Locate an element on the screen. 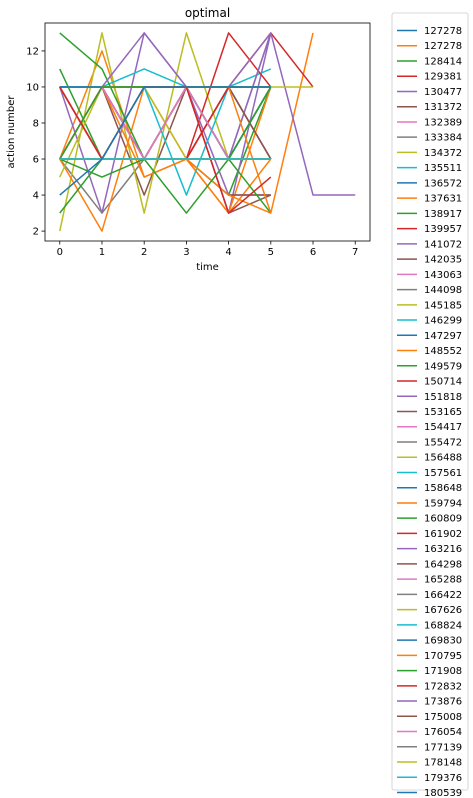  legend-label-46: 176054 is located at coordinates (443, 732).